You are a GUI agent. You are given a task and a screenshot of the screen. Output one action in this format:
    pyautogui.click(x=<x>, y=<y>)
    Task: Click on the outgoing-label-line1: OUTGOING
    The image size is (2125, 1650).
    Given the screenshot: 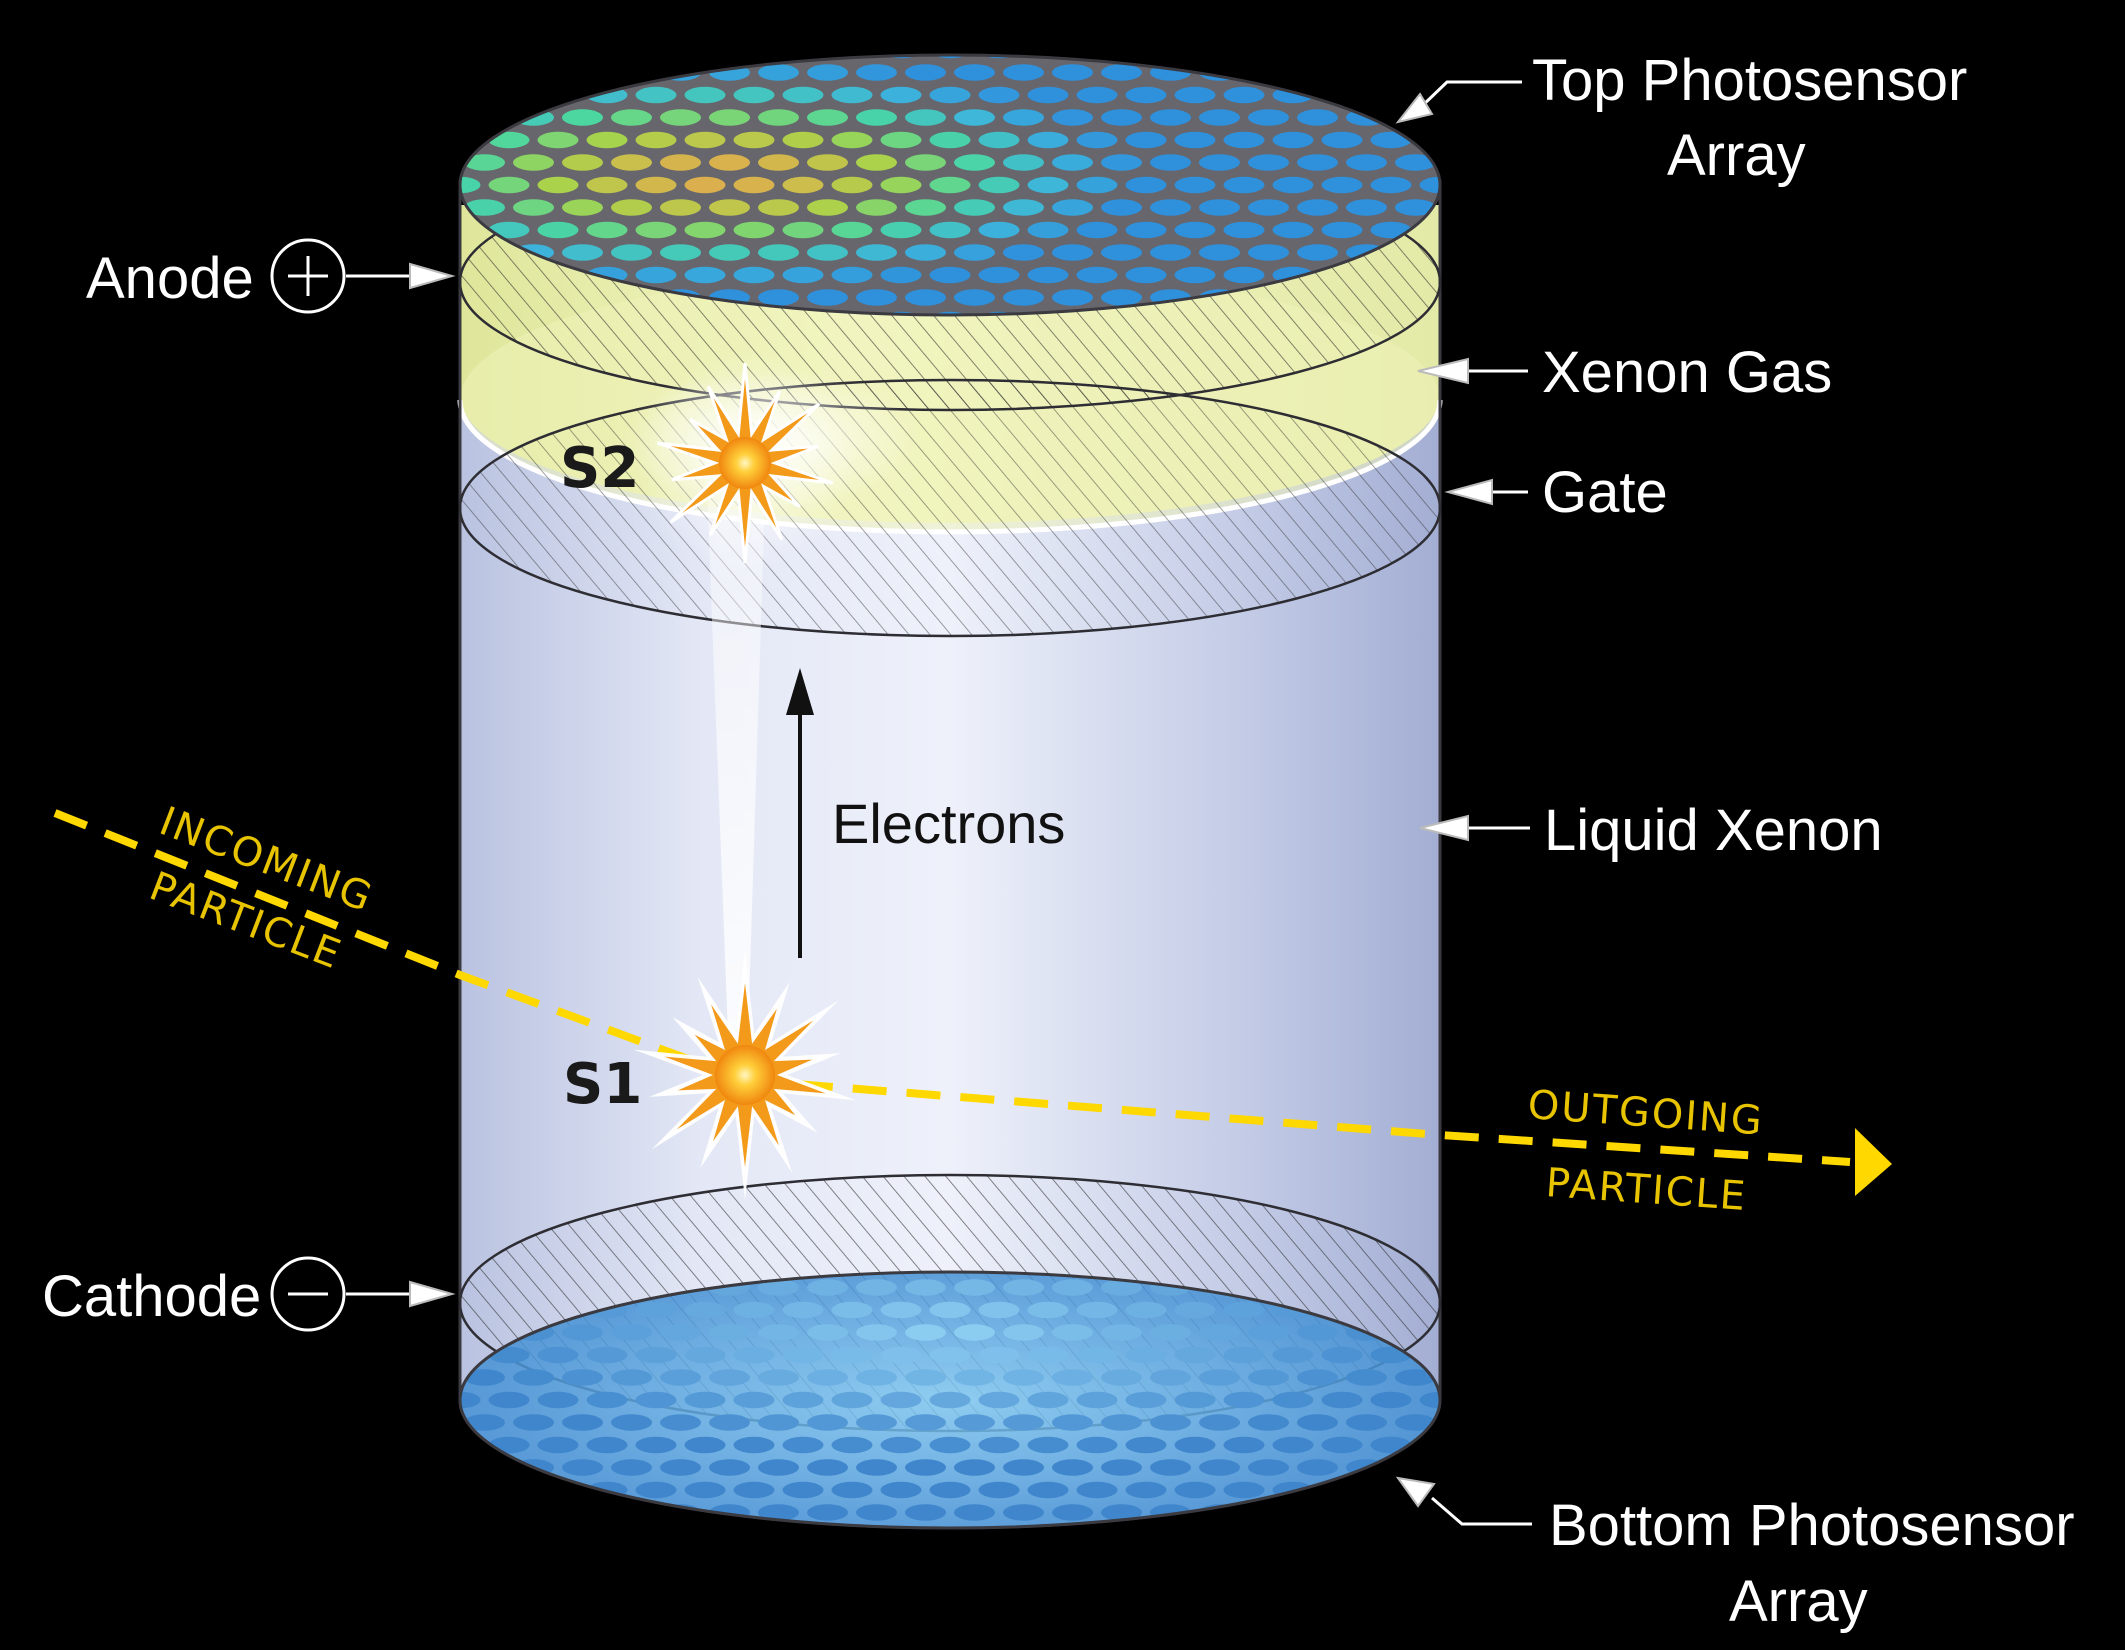 What is the action you would take?
    pyautogui.click(x=1645, y=1113)
    